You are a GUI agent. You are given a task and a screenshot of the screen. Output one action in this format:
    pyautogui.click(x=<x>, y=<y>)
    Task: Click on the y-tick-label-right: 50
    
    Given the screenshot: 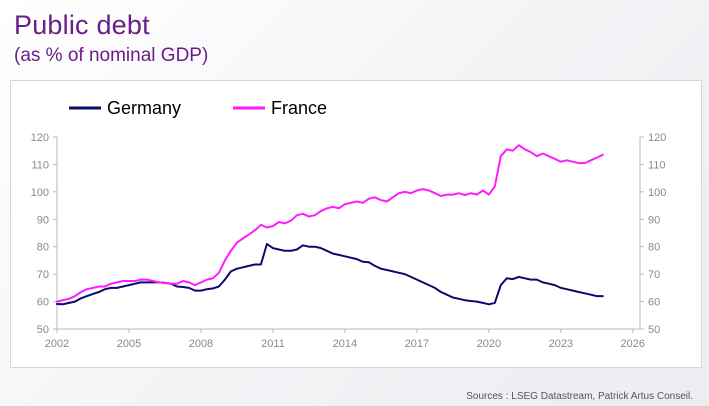 What is the action you would take?
    pyautogui.click(x=654, y=330)
    